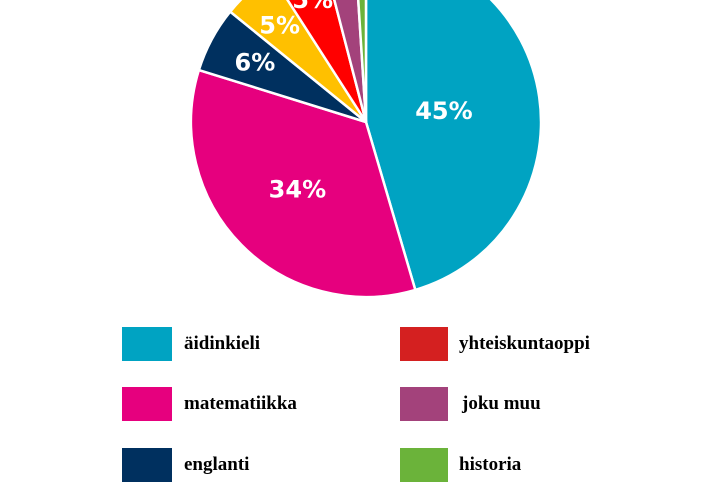 Image resolution: width=720 pixels, height=482 pixels. I want to click on legend-item-historia: historia, so click(460, 465).